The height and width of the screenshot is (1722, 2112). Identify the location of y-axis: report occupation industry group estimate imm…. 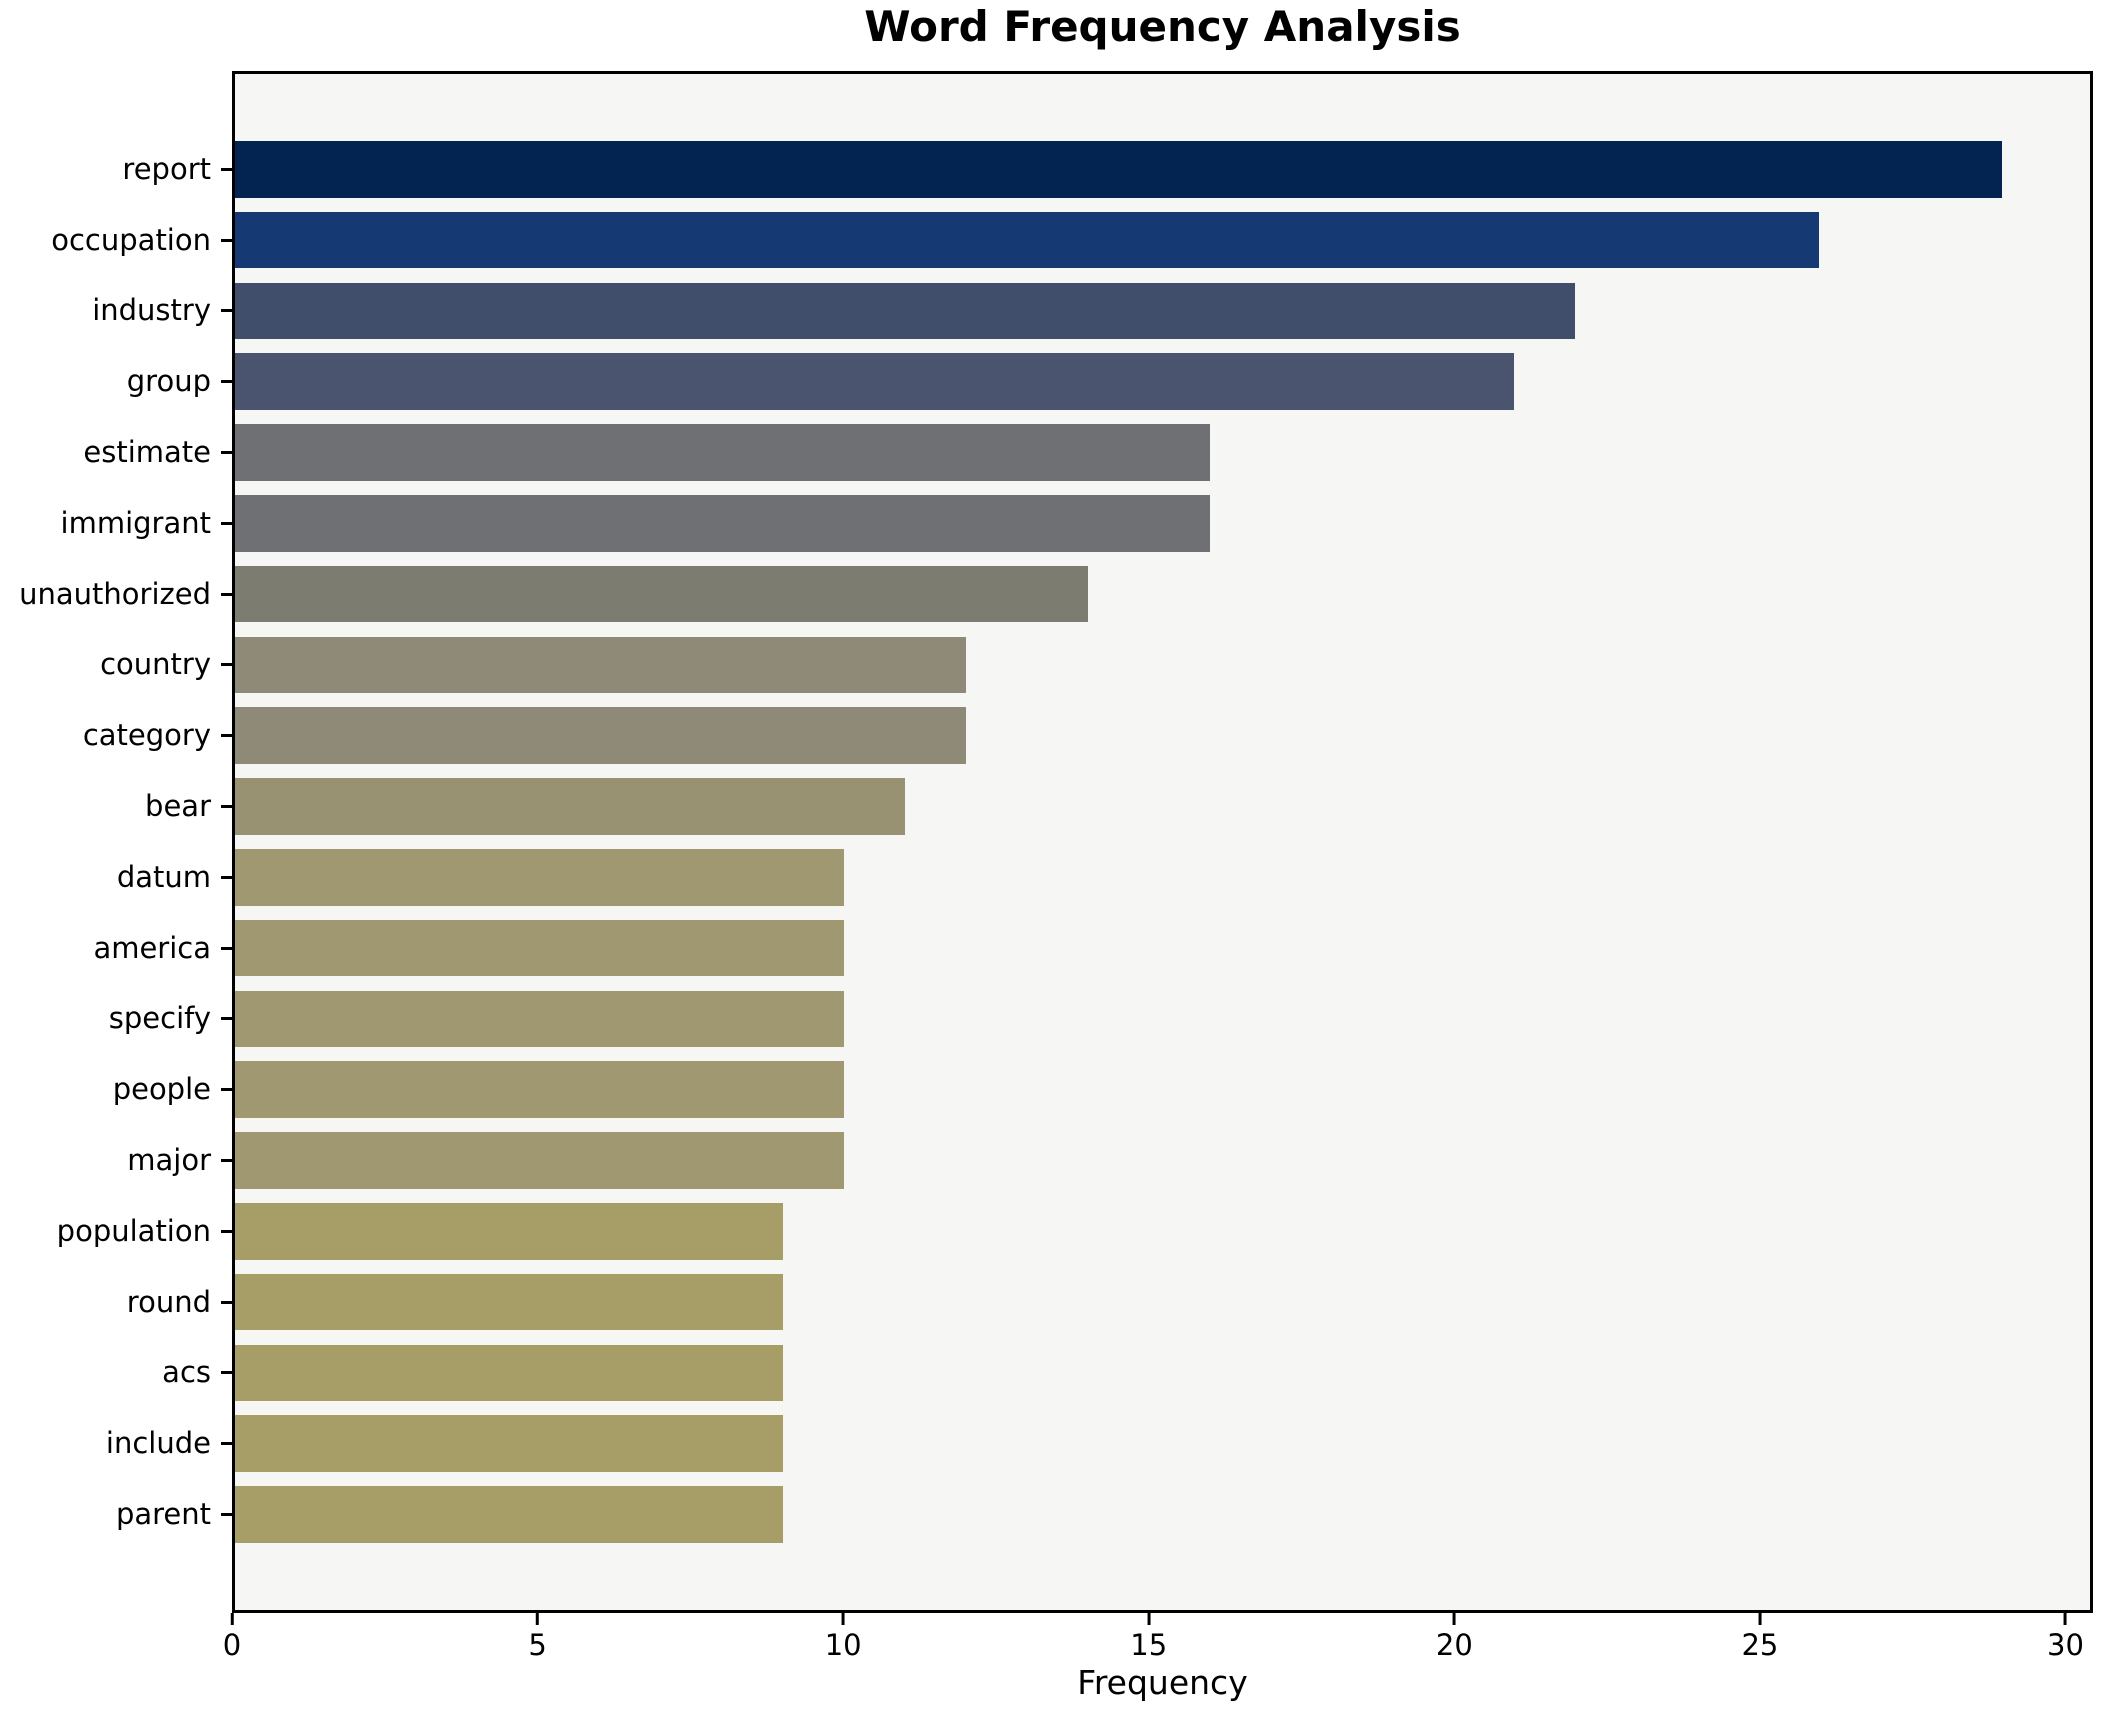
(116, 842).